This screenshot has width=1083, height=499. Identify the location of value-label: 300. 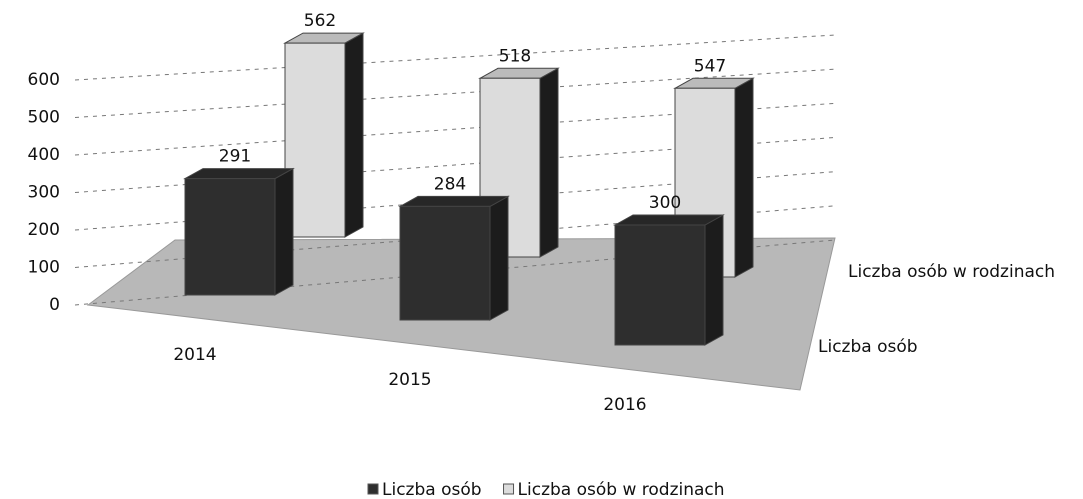
(665, 203).